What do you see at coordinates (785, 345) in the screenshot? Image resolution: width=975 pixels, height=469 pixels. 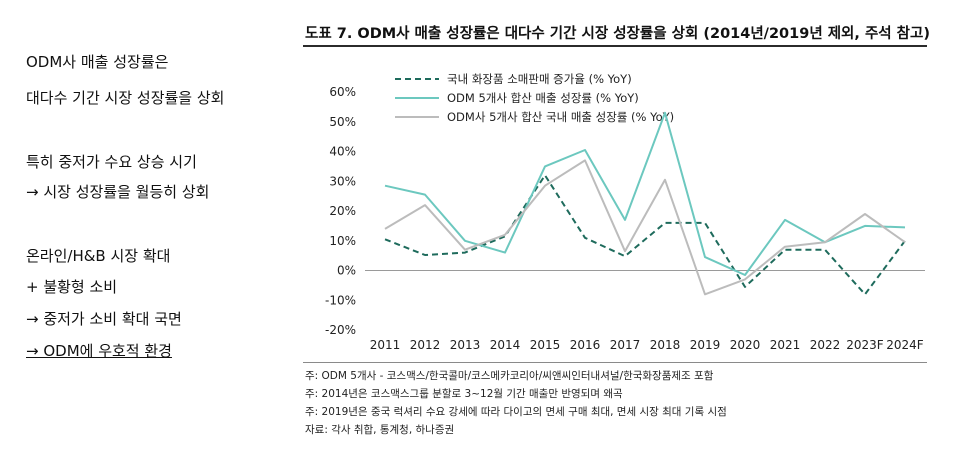 I see `x-tick-label: 2021` at bounding box center [785, 345].